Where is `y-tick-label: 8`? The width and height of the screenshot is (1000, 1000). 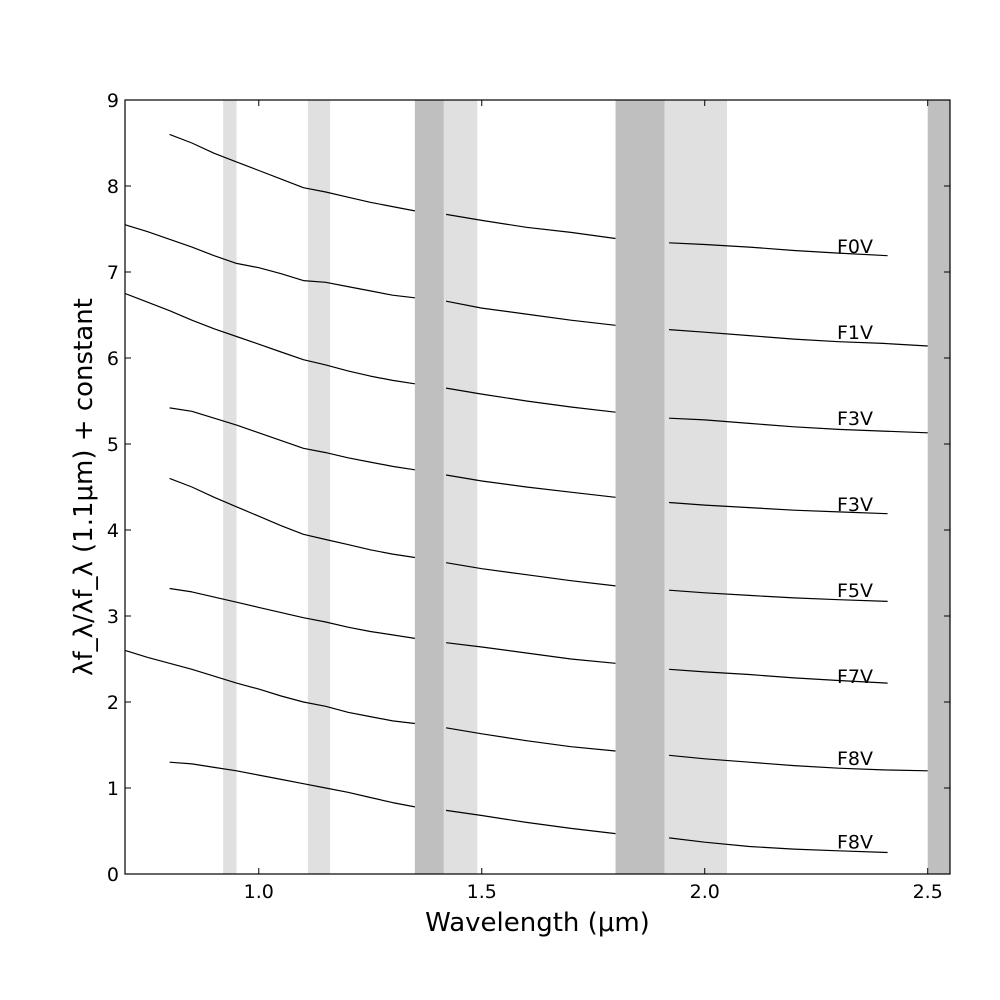 y-tick-label: 8 is located at coordinates (113, 187).